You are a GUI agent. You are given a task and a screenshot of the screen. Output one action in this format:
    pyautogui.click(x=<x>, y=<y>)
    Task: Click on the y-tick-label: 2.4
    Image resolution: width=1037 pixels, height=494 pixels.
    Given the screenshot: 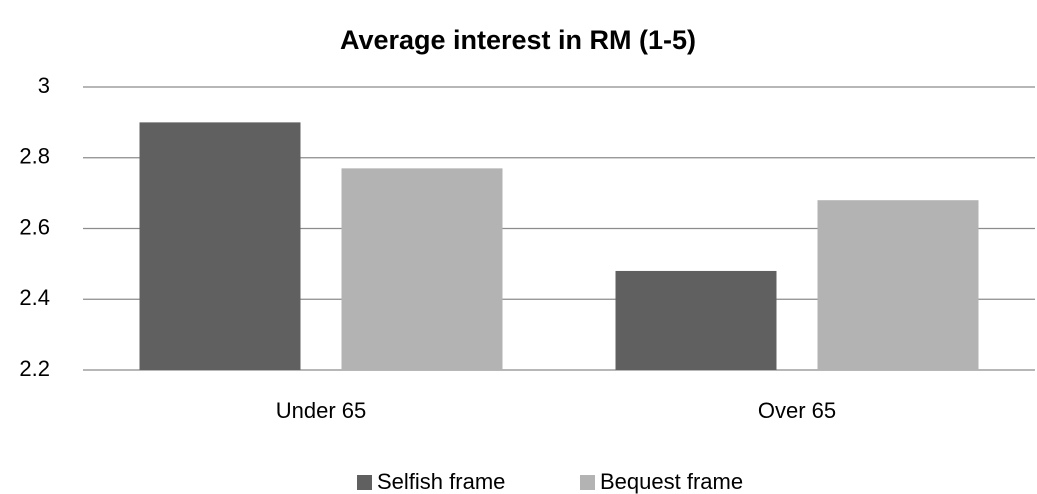 What is the action you would take?
    pyautogui.click(x=34, y=297)
    